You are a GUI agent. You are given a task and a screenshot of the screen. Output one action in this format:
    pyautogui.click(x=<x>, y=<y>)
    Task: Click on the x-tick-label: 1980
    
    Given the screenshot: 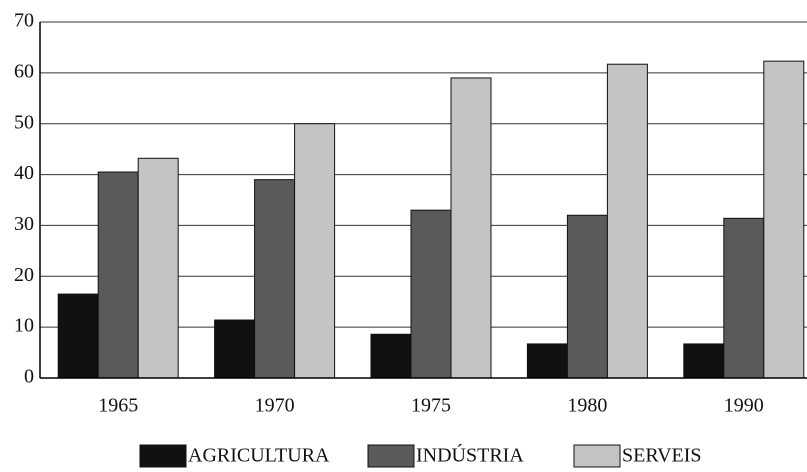 What is the action you would take?
    pyautogui.click(x=587, y=406)
    